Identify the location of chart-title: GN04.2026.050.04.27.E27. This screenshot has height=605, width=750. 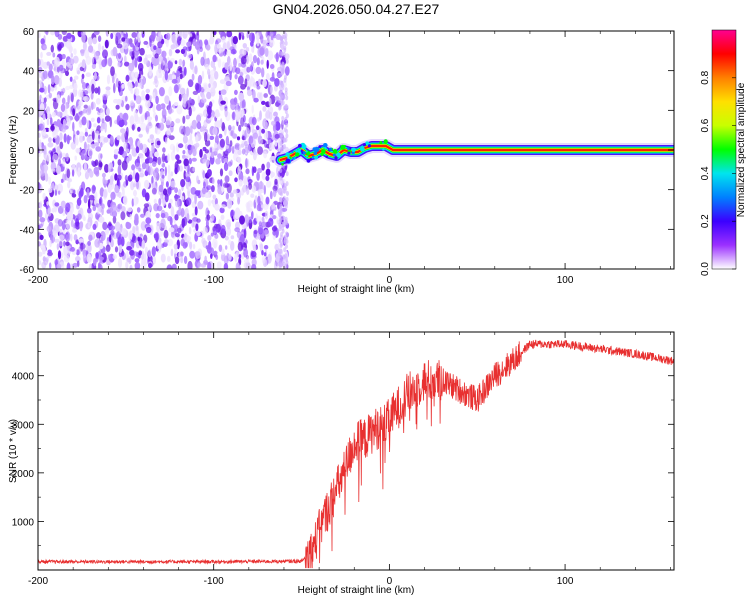
(356, 9).